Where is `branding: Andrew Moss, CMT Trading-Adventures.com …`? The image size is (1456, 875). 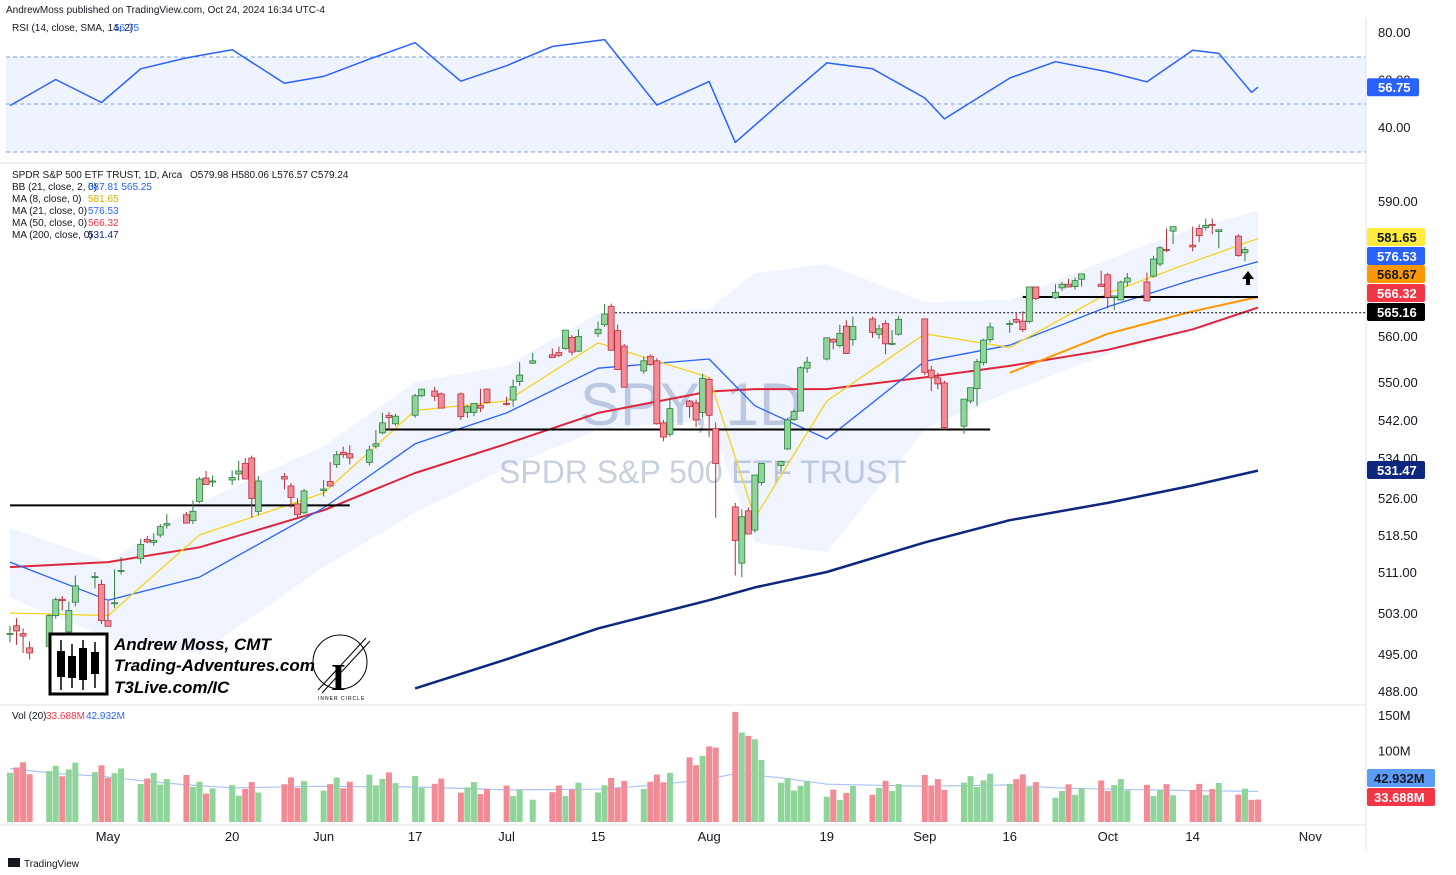 branding: Andrew Moss, CMT Trading-Adventures.com … is located at coordinates (209, 667).